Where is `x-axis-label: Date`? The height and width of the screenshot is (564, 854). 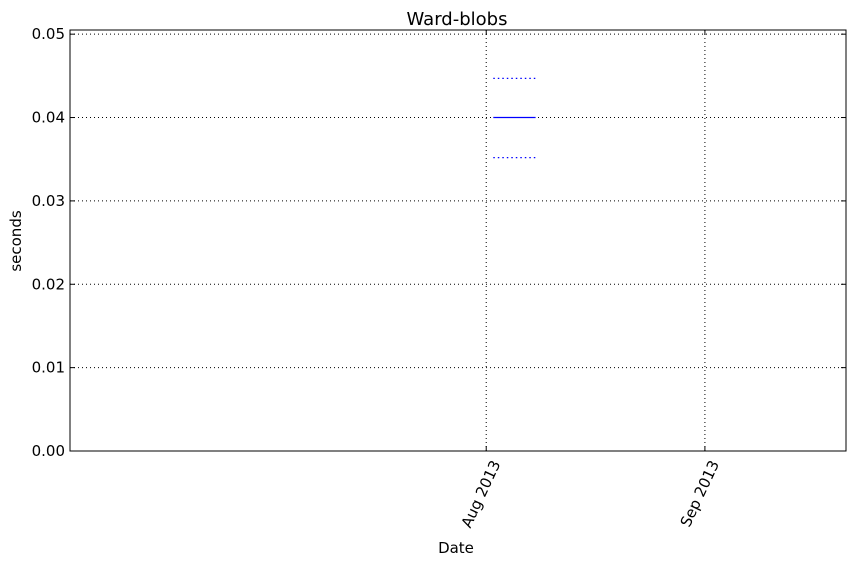 x-axis-label: Date is located at coordinates (456, 548).